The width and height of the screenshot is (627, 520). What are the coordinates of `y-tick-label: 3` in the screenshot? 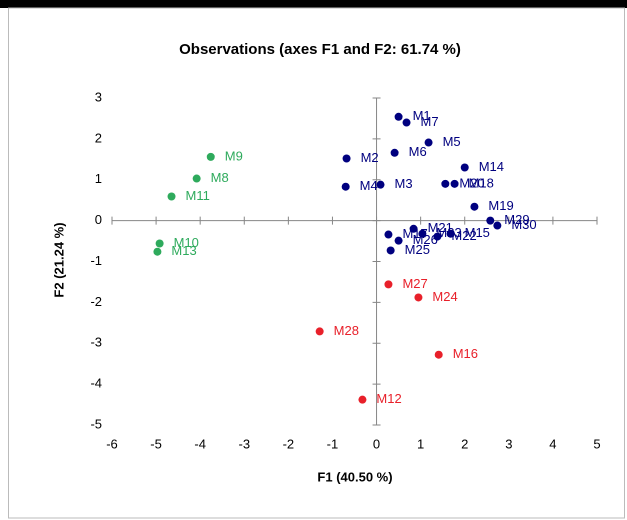 It's located at (98, 96).